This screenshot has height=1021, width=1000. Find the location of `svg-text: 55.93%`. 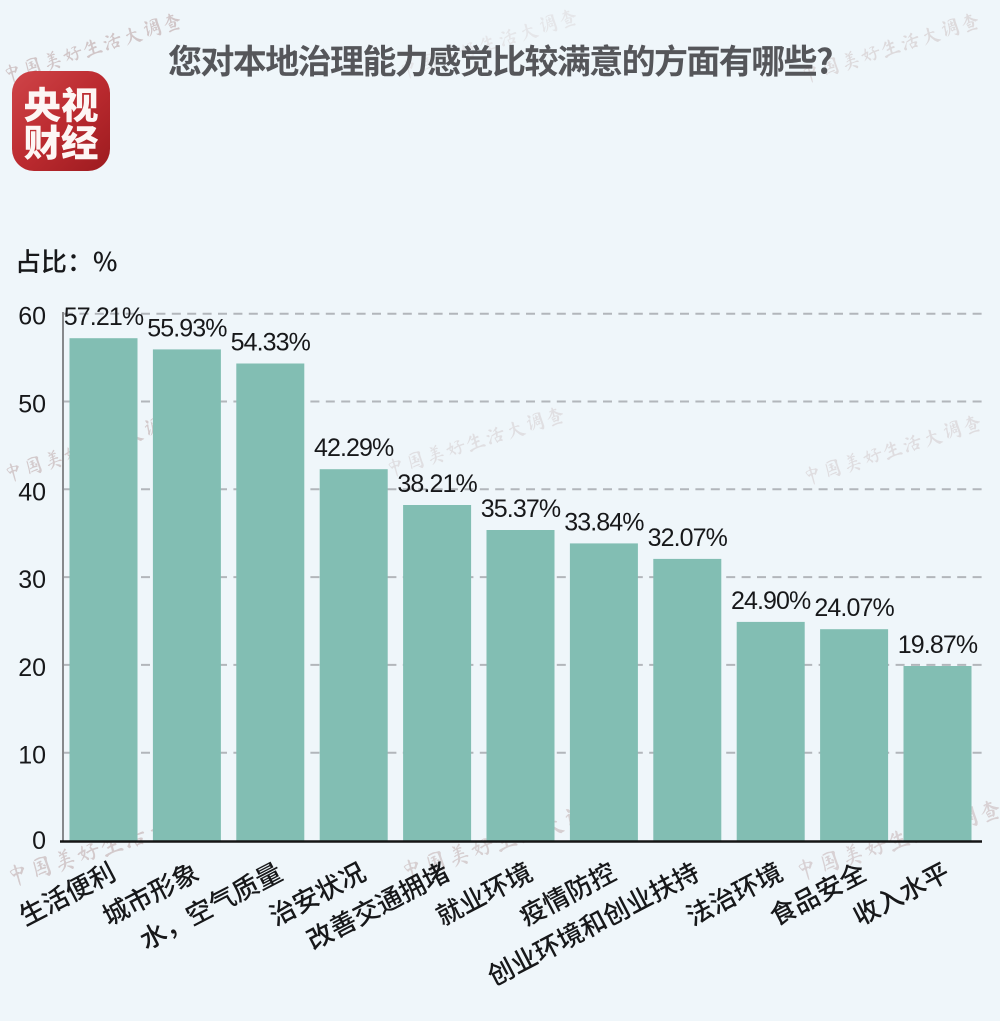

svg-text: 55.93% is located at coordinates (187, 328).